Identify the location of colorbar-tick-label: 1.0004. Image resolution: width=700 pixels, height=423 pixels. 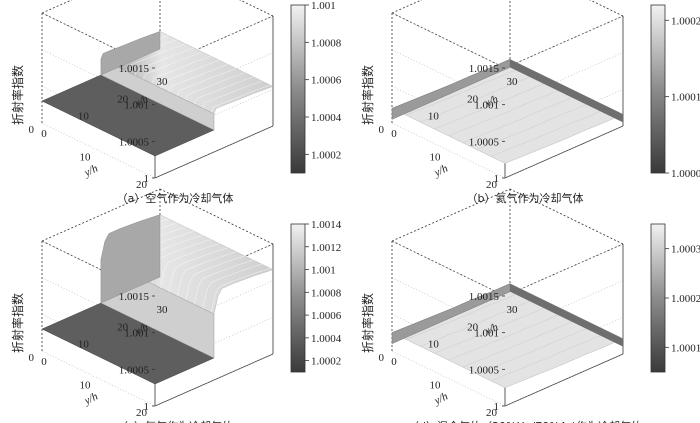
(326, 118).